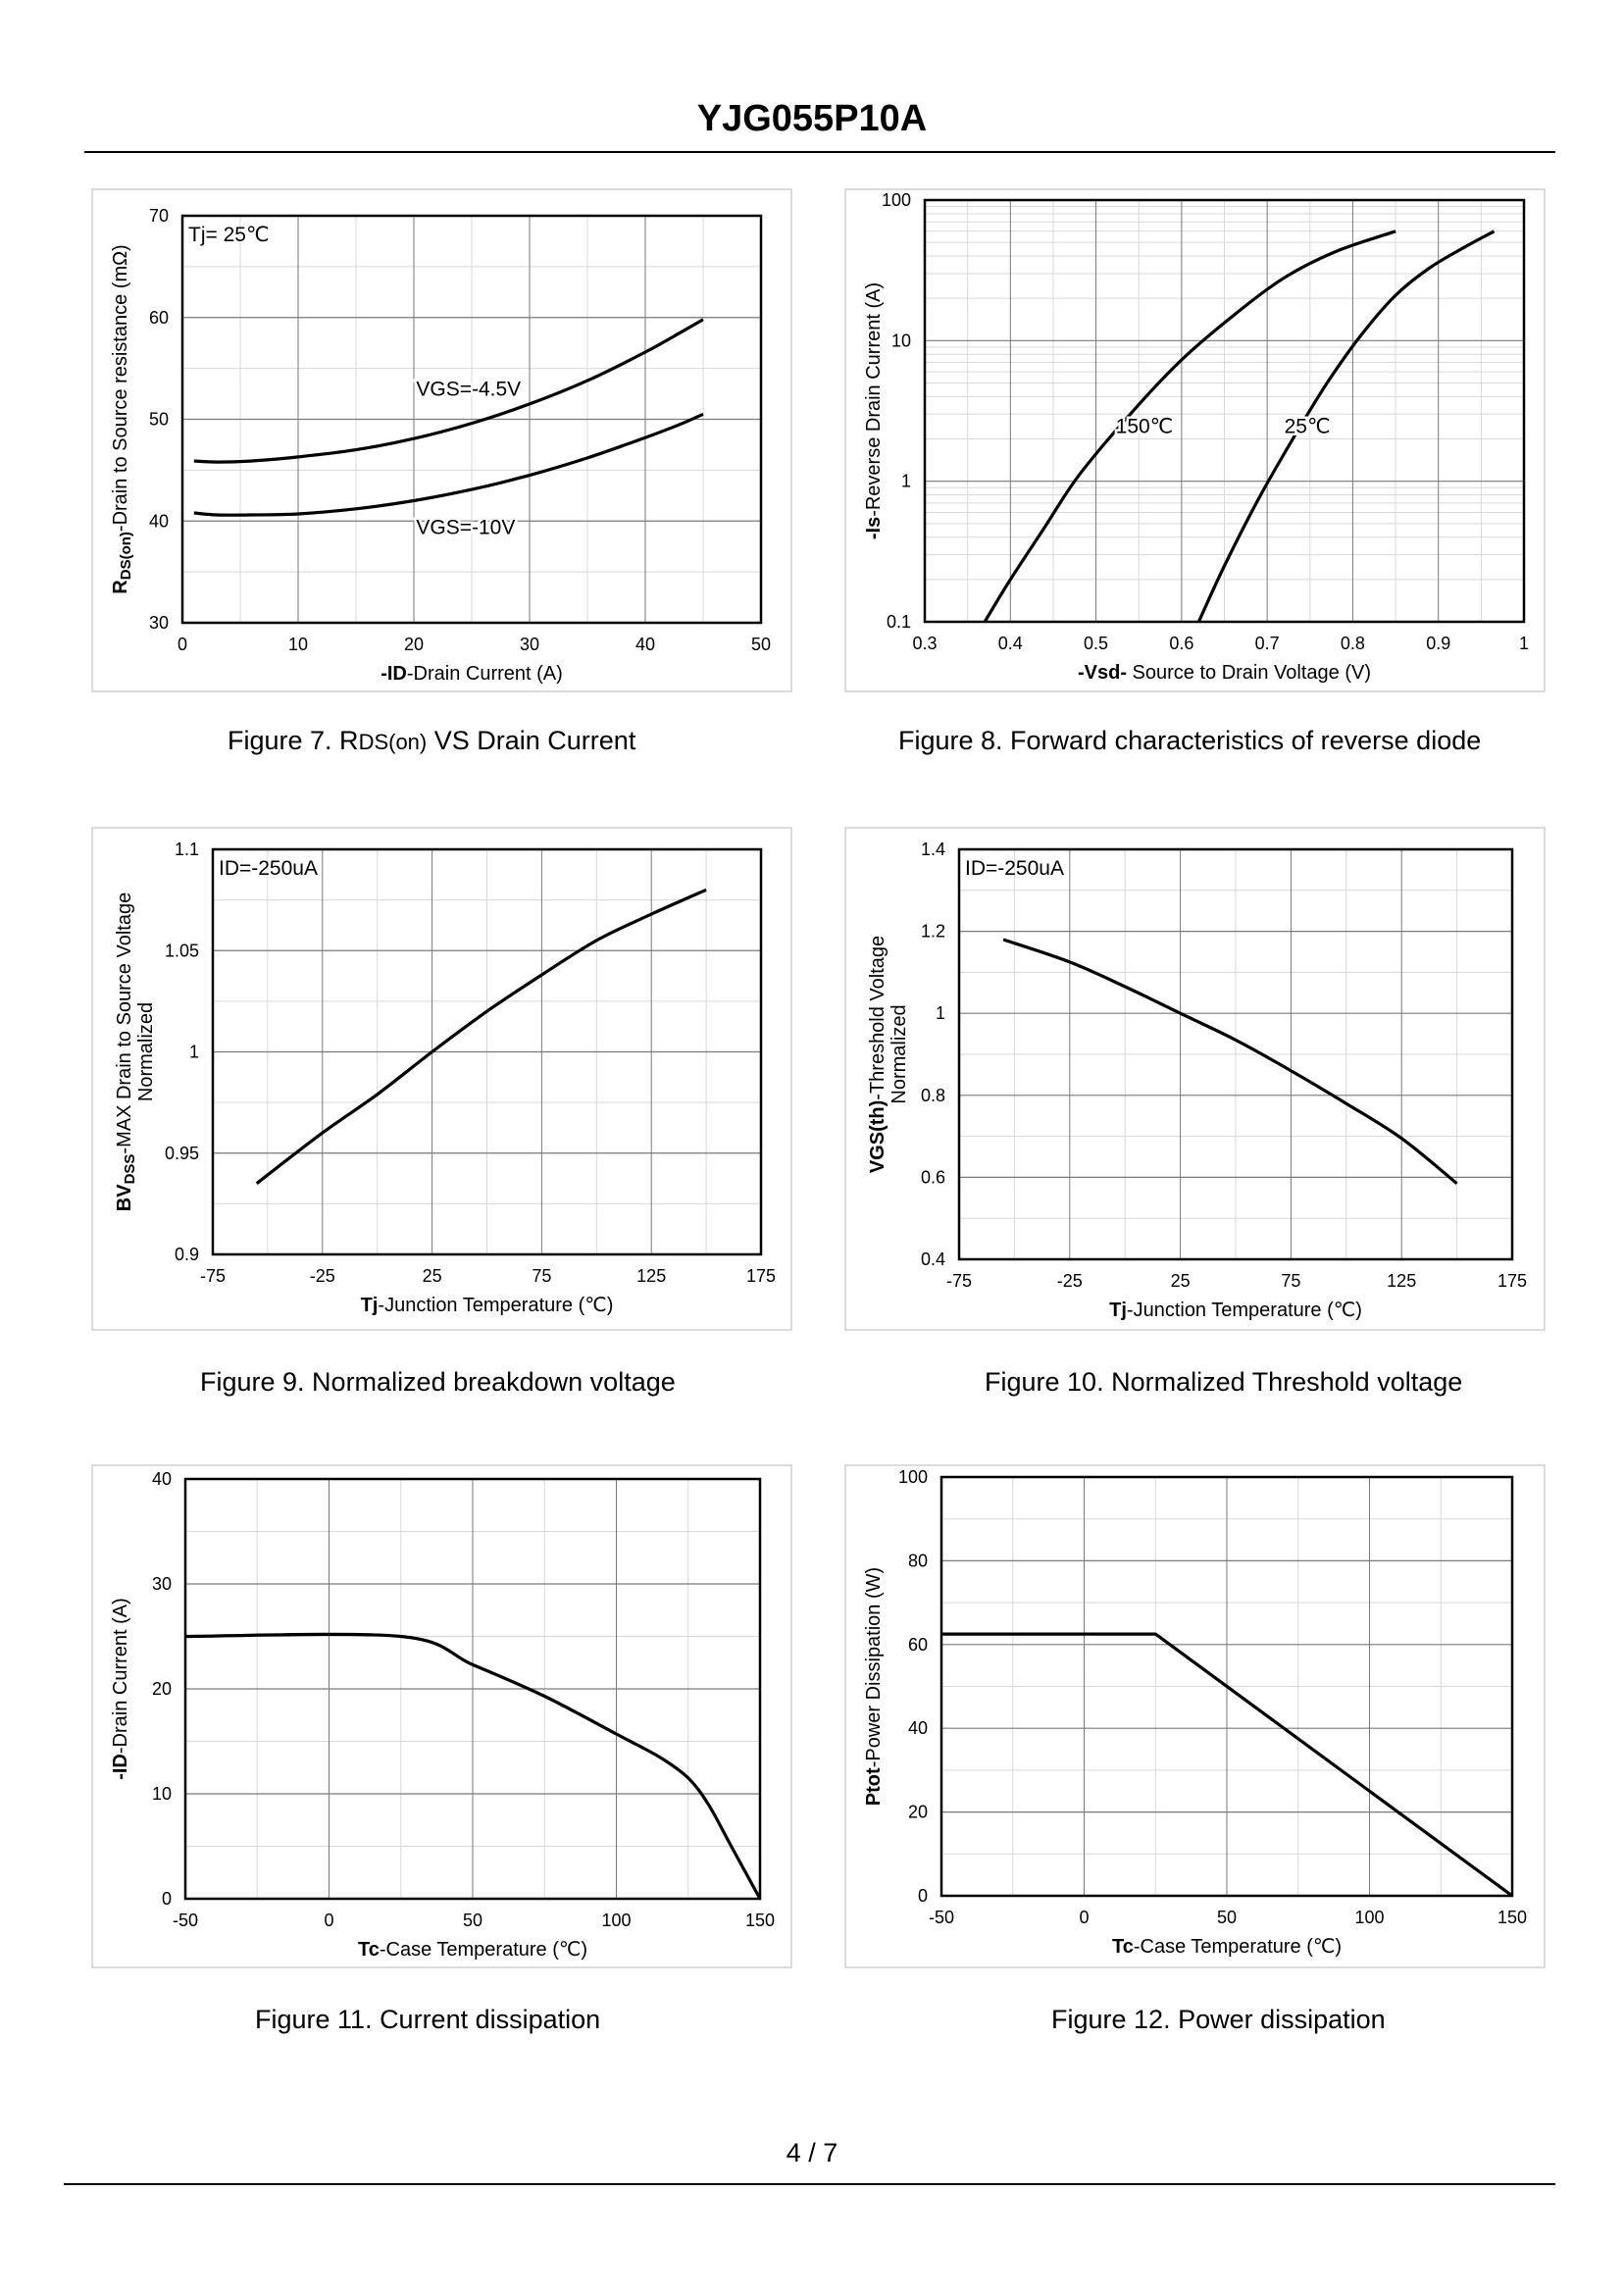 This screenshot has height=2294, width=1624. What do you see at coordinates (1145, 427) in the screenshot?
I see `series-label: 150℃` at bounding box center [1145, 427].